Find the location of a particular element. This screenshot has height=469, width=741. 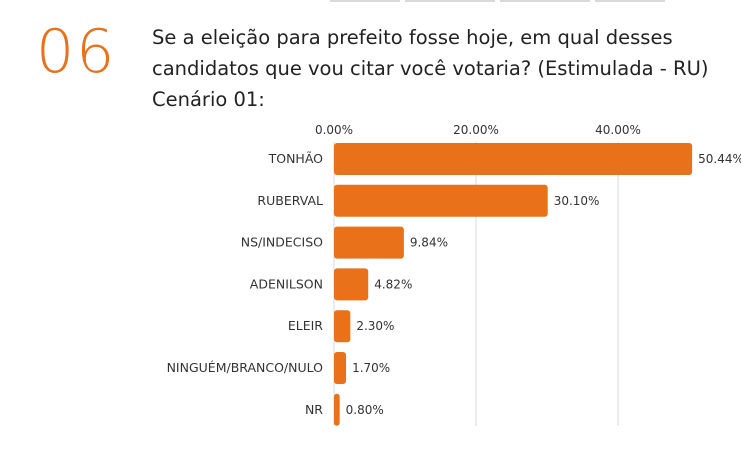

question-number: 06 is located at coordinates (76, 52).